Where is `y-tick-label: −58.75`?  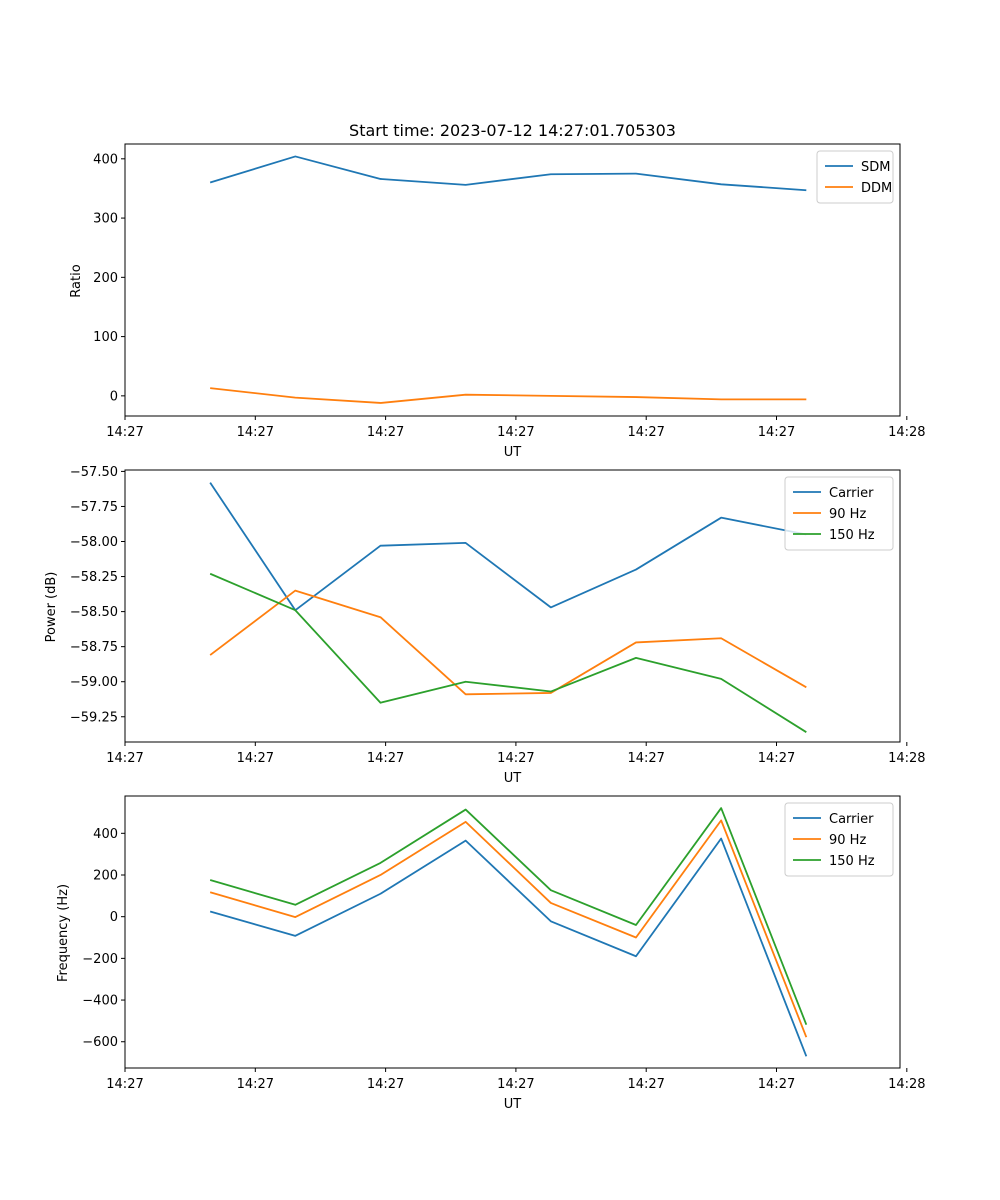
y-tick-label: −58.75 is located at coordinates (94, 647).